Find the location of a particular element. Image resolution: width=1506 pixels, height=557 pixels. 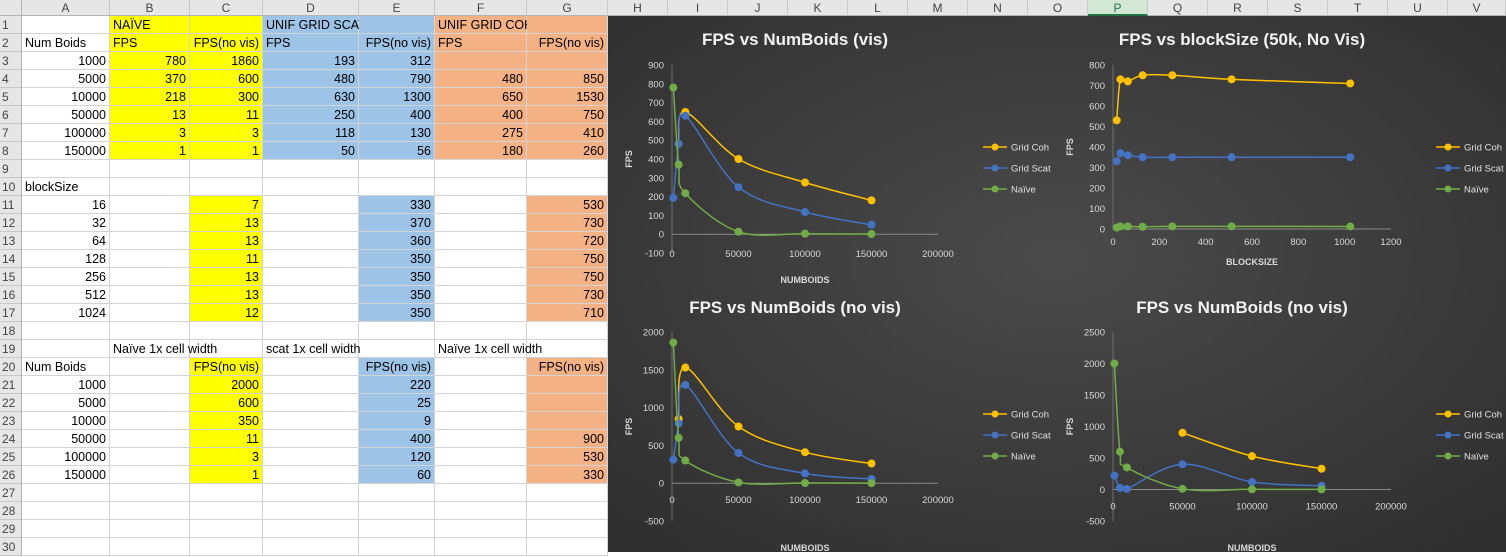

column-header-E: E is located at coordinates (397, 8).